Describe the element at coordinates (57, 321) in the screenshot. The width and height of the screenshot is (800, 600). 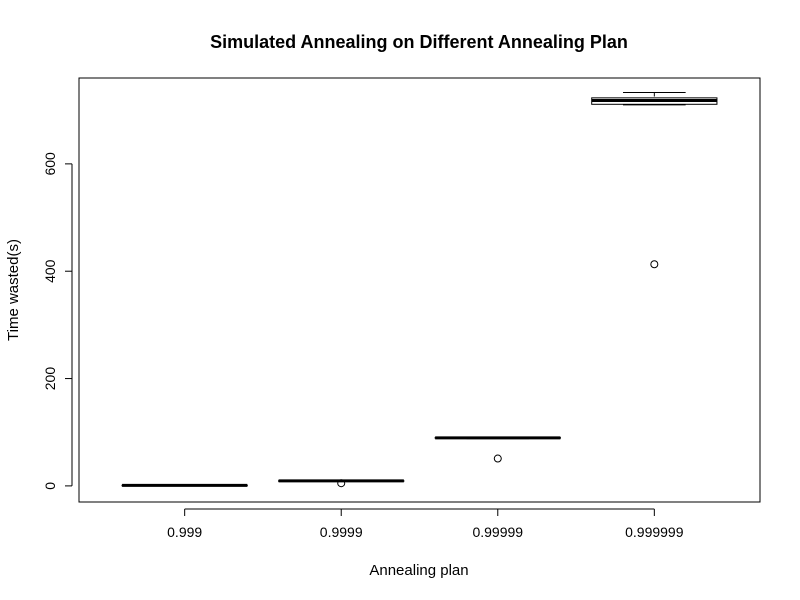
I see `y-axis: 0 200 400 600` at that location.